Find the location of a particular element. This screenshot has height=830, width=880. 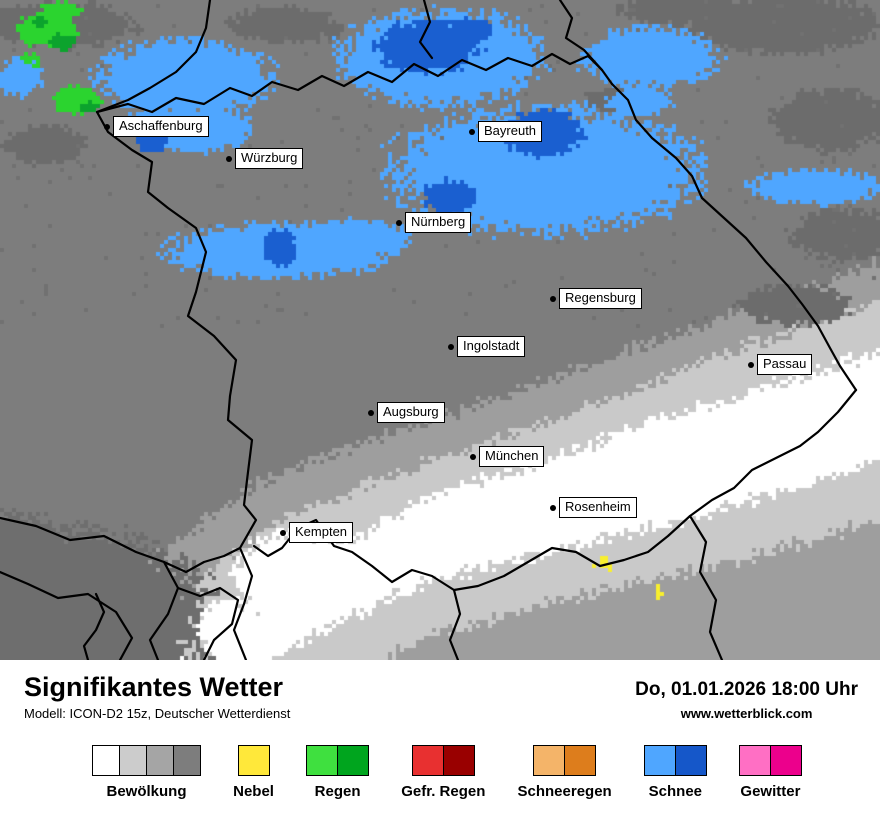

legend-group-schneeregen: Schneeregen is located at coordinates (565, 772).